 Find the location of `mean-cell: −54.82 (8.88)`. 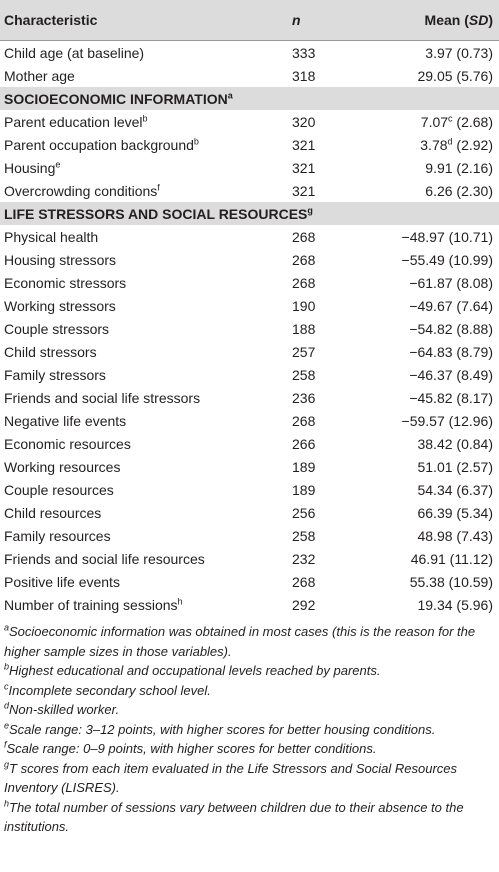

mean-cell: −54.82 (8.88) is located at coordinates (437, 328).